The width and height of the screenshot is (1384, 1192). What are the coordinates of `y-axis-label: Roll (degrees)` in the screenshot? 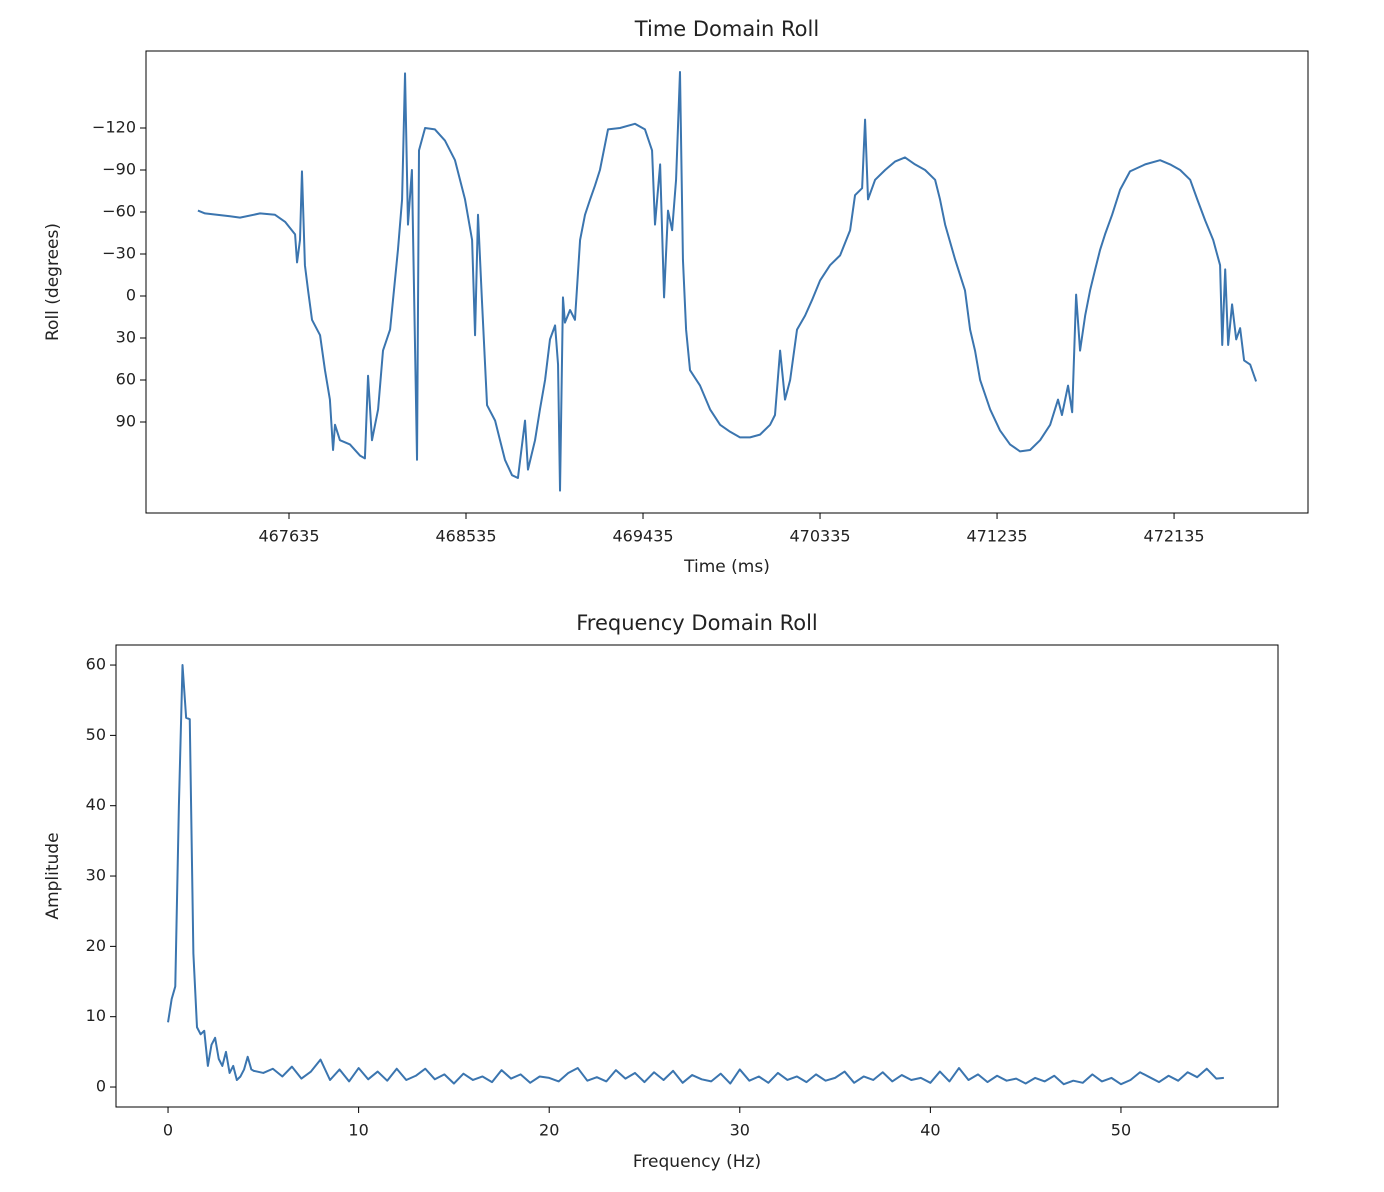 It's located at (53, 282).